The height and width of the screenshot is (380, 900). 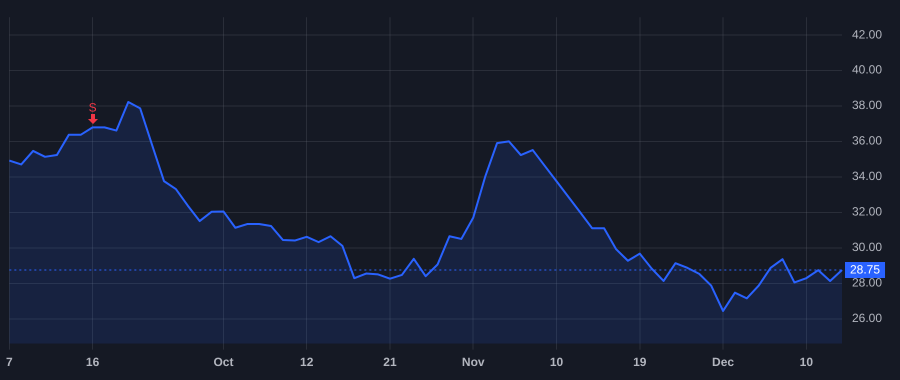 I want to click on y-tick-label: 36.00, so click(x=867, y=141).